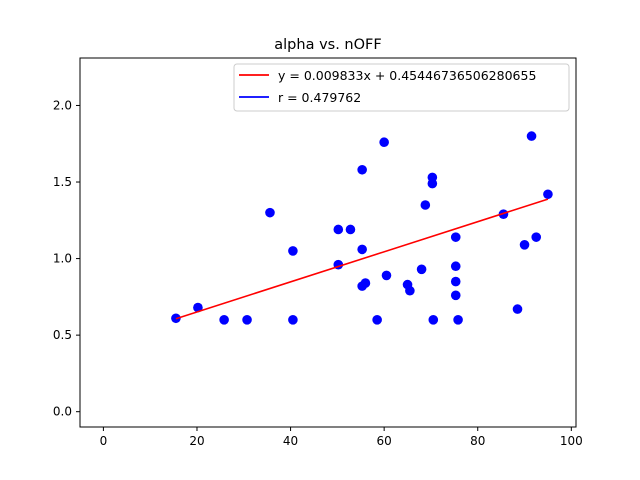 The width and height of the screenshot is (640, 480). What do you see at coordinates (362, 259) in the screenshot?
I see `fit-line` at bounding box center [362, 259].